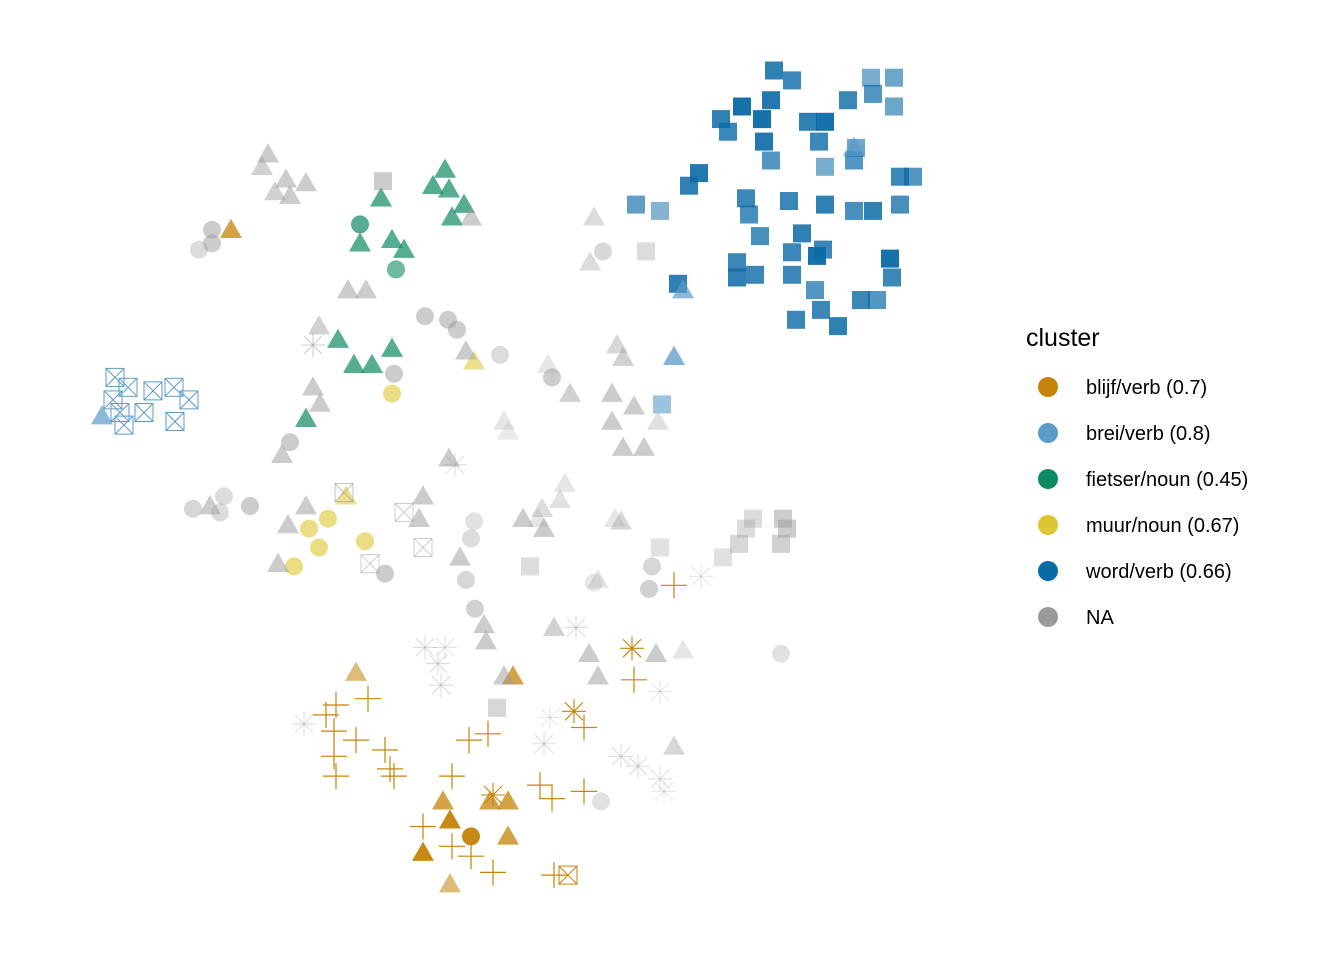  I want to click on legend-label: word/verb (0.66), so click(1158, 572).